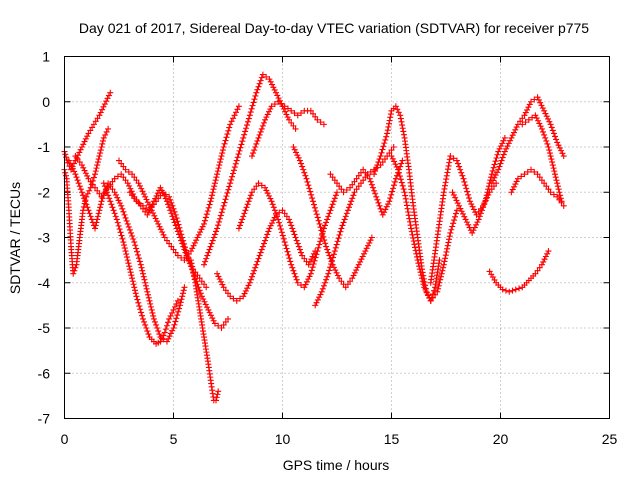 The image size is (640, 480). I want to click on y-tick-label: 1, so click(46, 57).